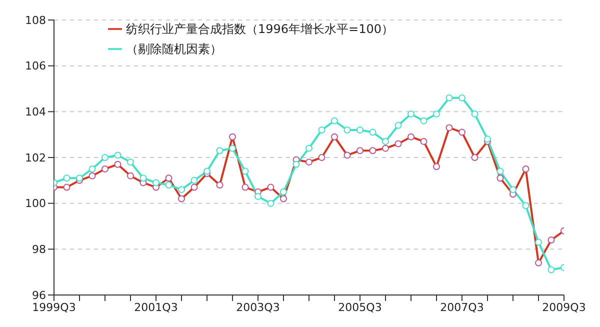 The image size is (600, 327). Describe the element at coordinates (564, 307) in the screenshot. I see `x-tick-label: 2009Q3` at that location.